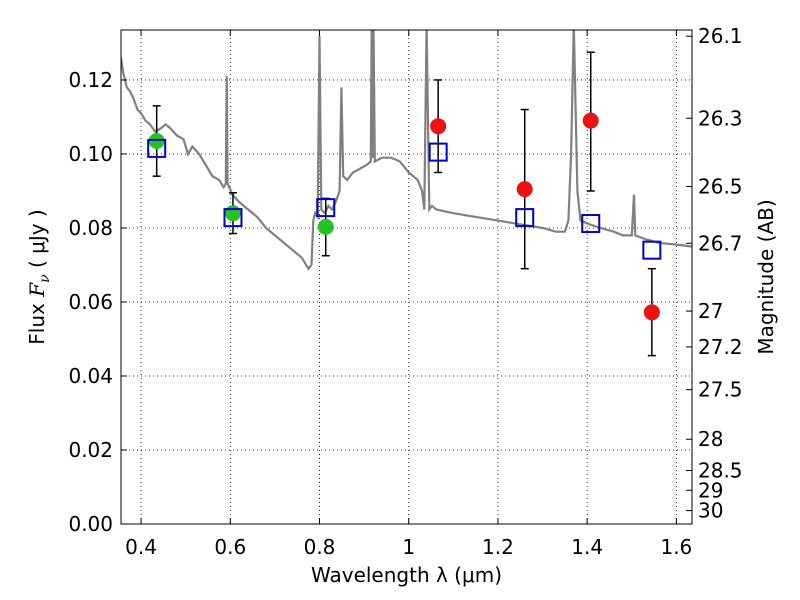 This screenshot has width=800, height=600. Describe the element at coordinates (90, 524) in the screenshot. I see `y-tick-label: 0.00` at that location.